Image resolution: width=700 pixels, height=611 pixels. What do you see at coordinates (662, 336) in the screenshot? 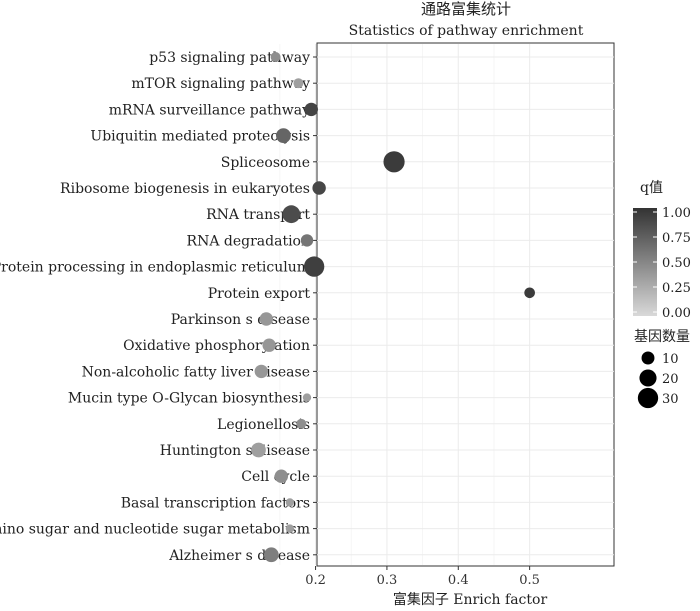
I see `size-legend-title: 基因数量` at bounding box center [662, 336].